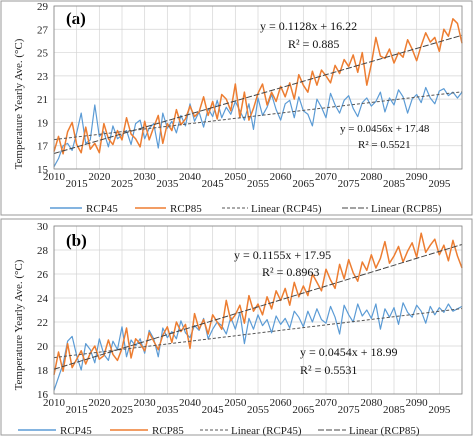 The image size is (474, 437). Describe the element at coordinates (308, 26) in the screenshot. I see `panel-a-rcp85-equation: y = 0.1128x + 16.22` at that location.